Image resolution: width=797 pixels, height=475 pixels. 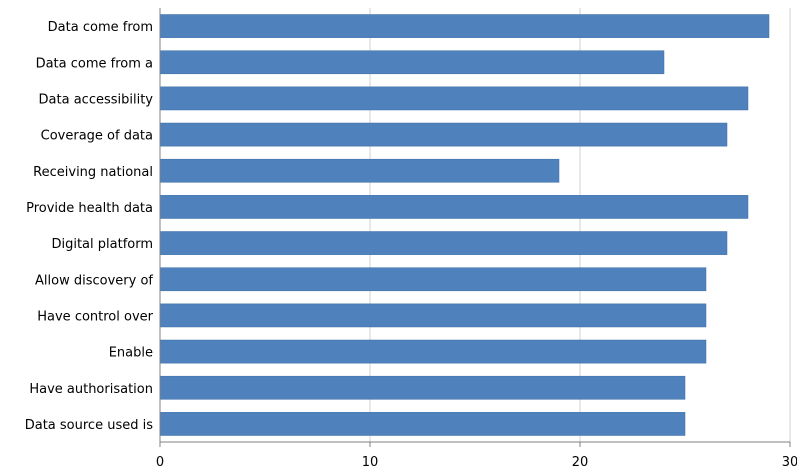 What do you see at coordinates (789, 462) in the screenshot?
I see `x-tick-label: 30` at bounding box center [789, 462].